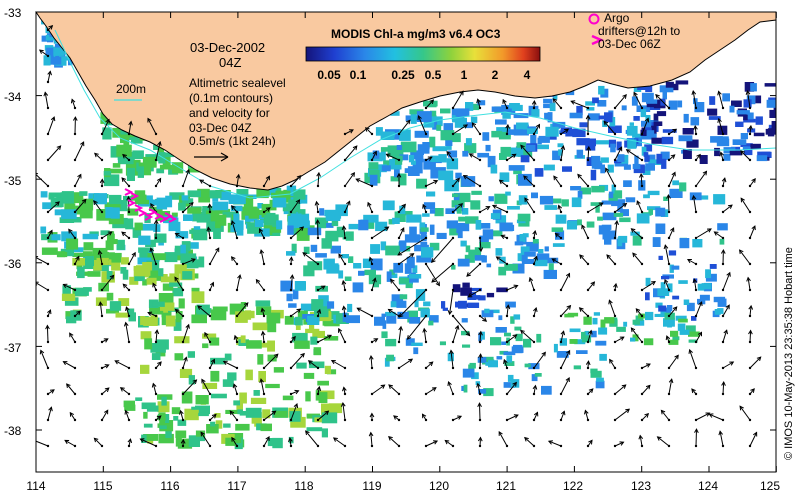 This screenshot has width=800, height=500. What do you see at coordinates (229, 113) in the screenshot?
I see `sealevel-note-line-3: and velocity for` at bounding box center [229, 113].